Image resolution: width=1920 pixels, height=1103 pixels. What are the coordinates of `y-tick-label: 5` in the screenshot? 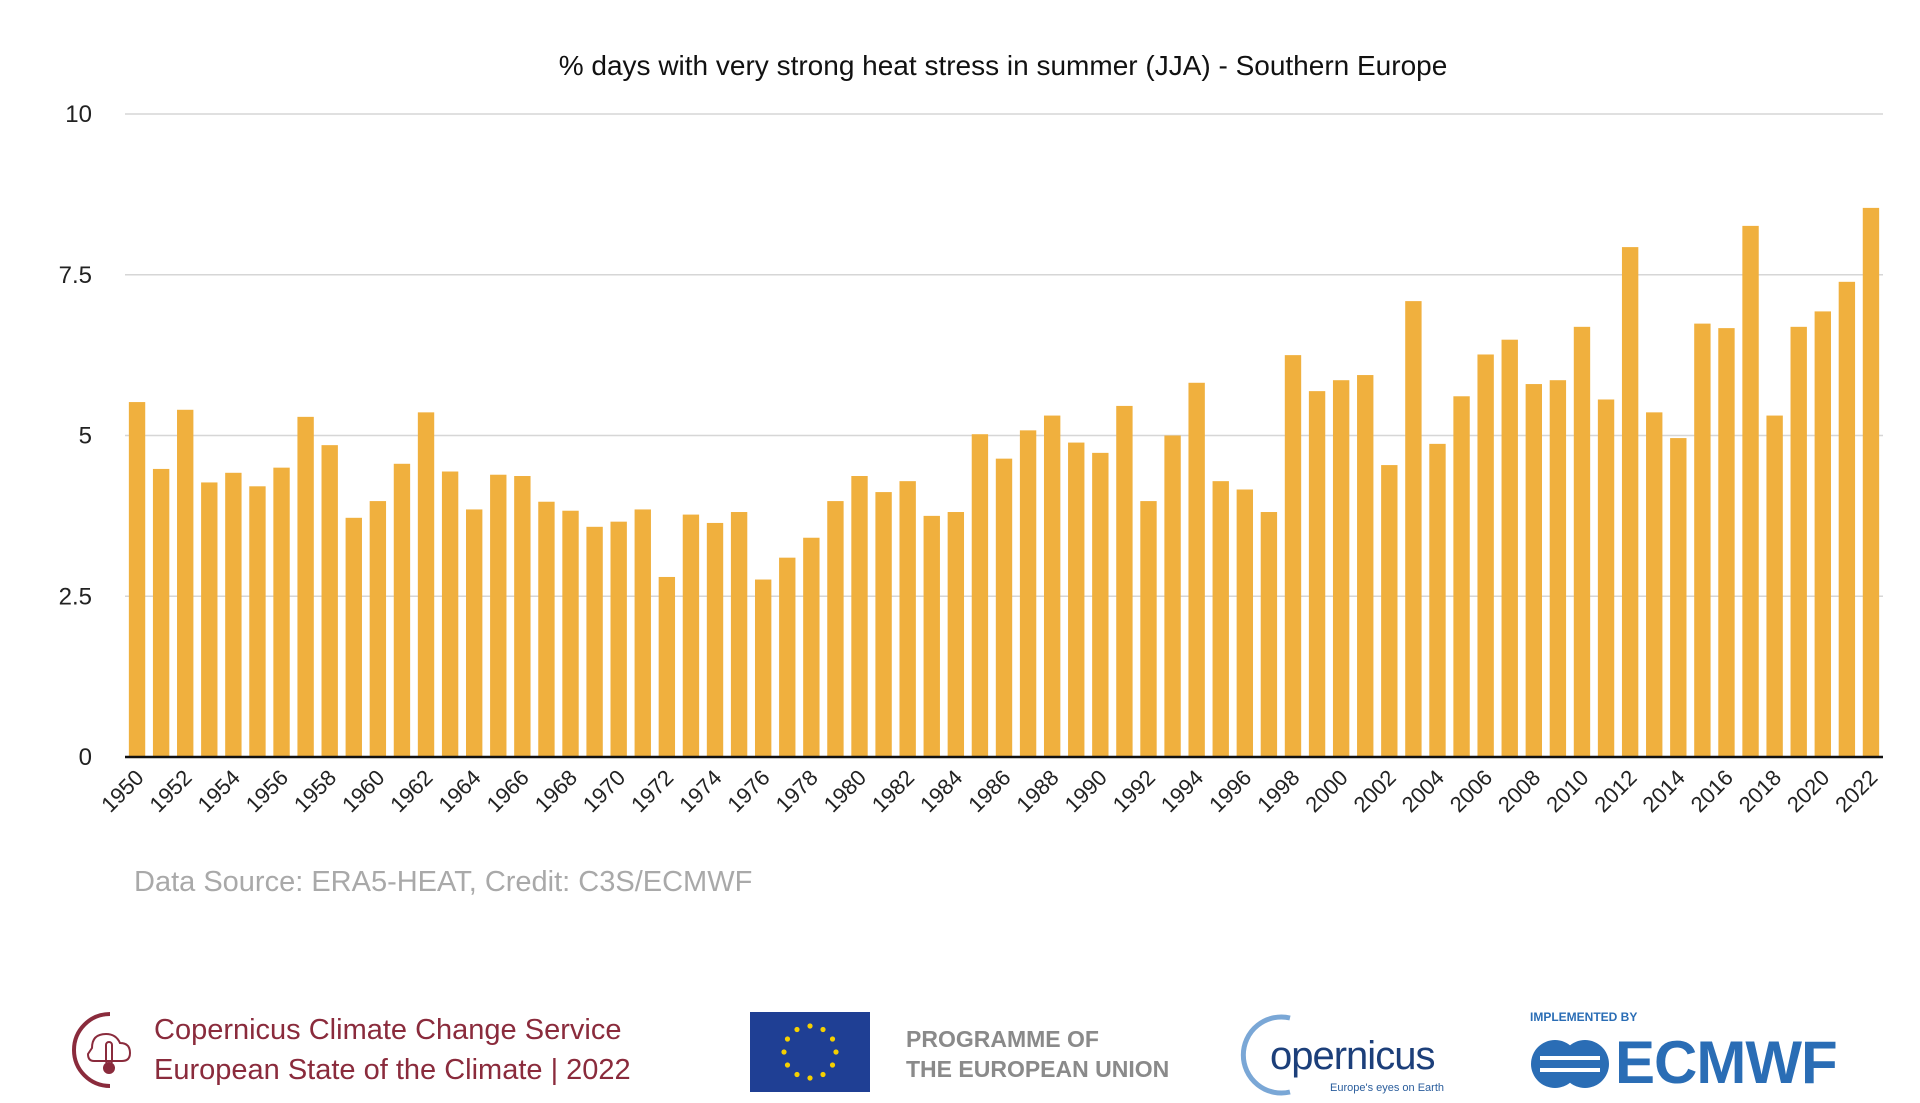 It's located at (85, 436).